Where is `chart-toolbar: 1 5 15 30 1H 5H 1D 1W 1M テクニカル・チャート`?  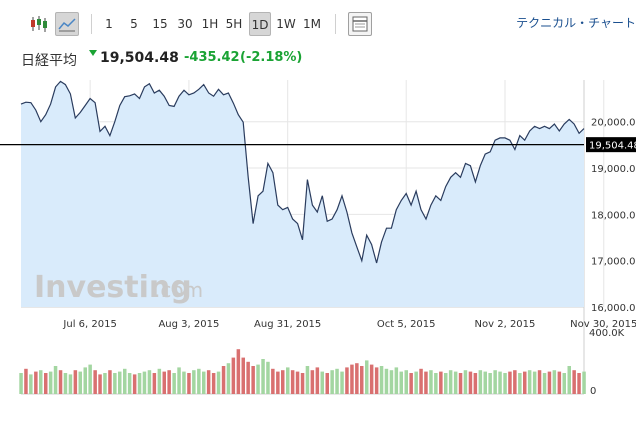 chart-toolbar: 1 5 15 30 1H 5H 1D 1W 1M テクニカル・チャート is located at coordinates (318, 22).